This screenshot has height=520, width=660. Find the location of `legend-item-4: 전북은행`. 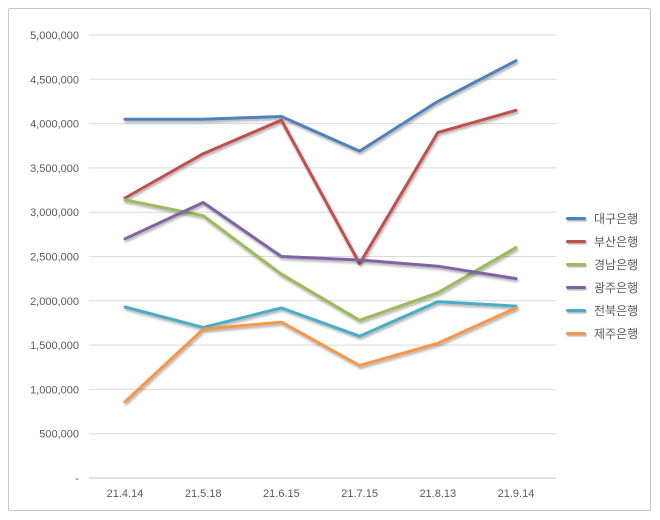

legend-item-4: 전북은행 is located at coordinates (602, 310).